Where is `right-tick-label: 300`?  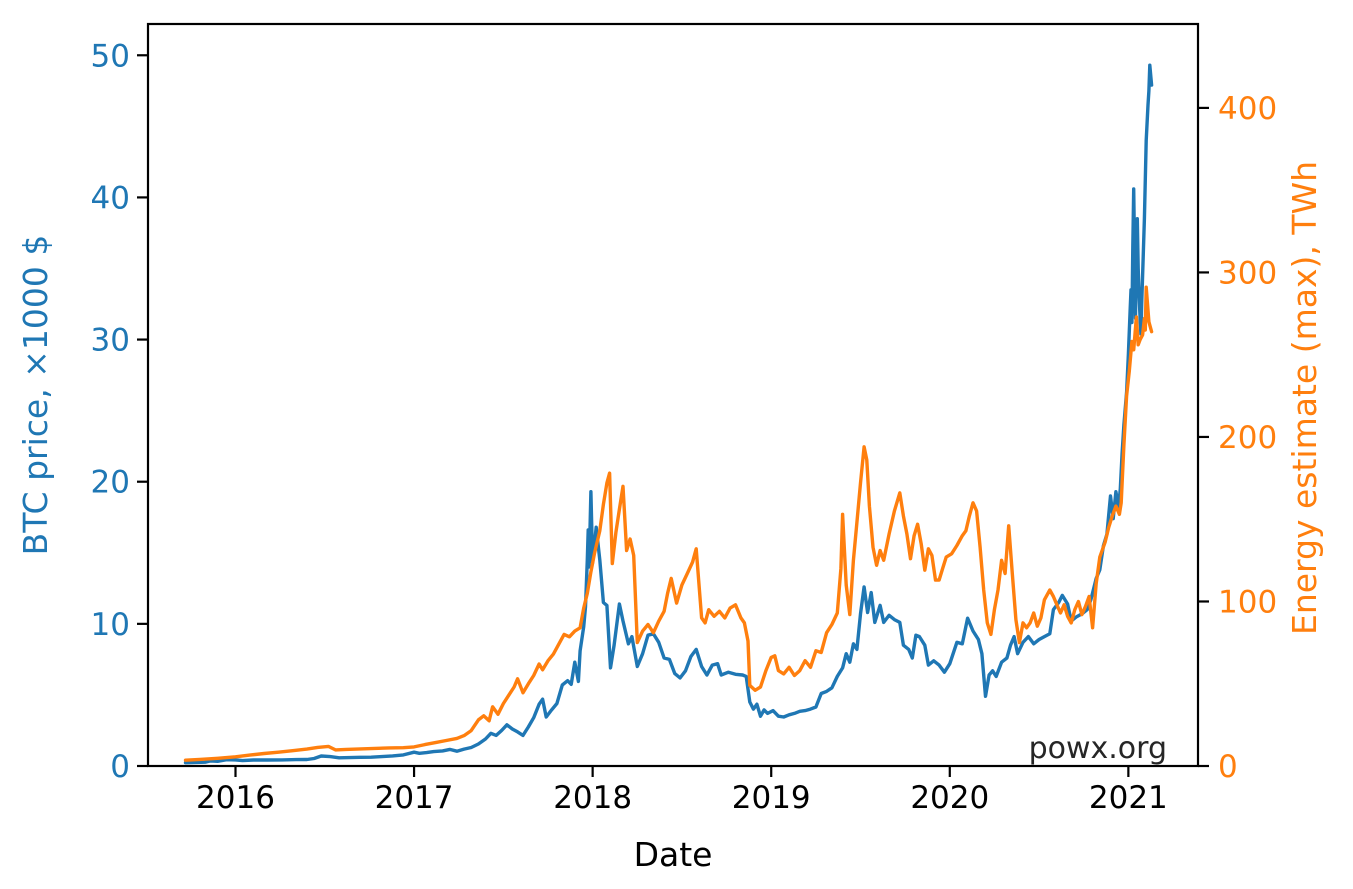
right-tick-label: 300 is located at coordinates (1247, 273).